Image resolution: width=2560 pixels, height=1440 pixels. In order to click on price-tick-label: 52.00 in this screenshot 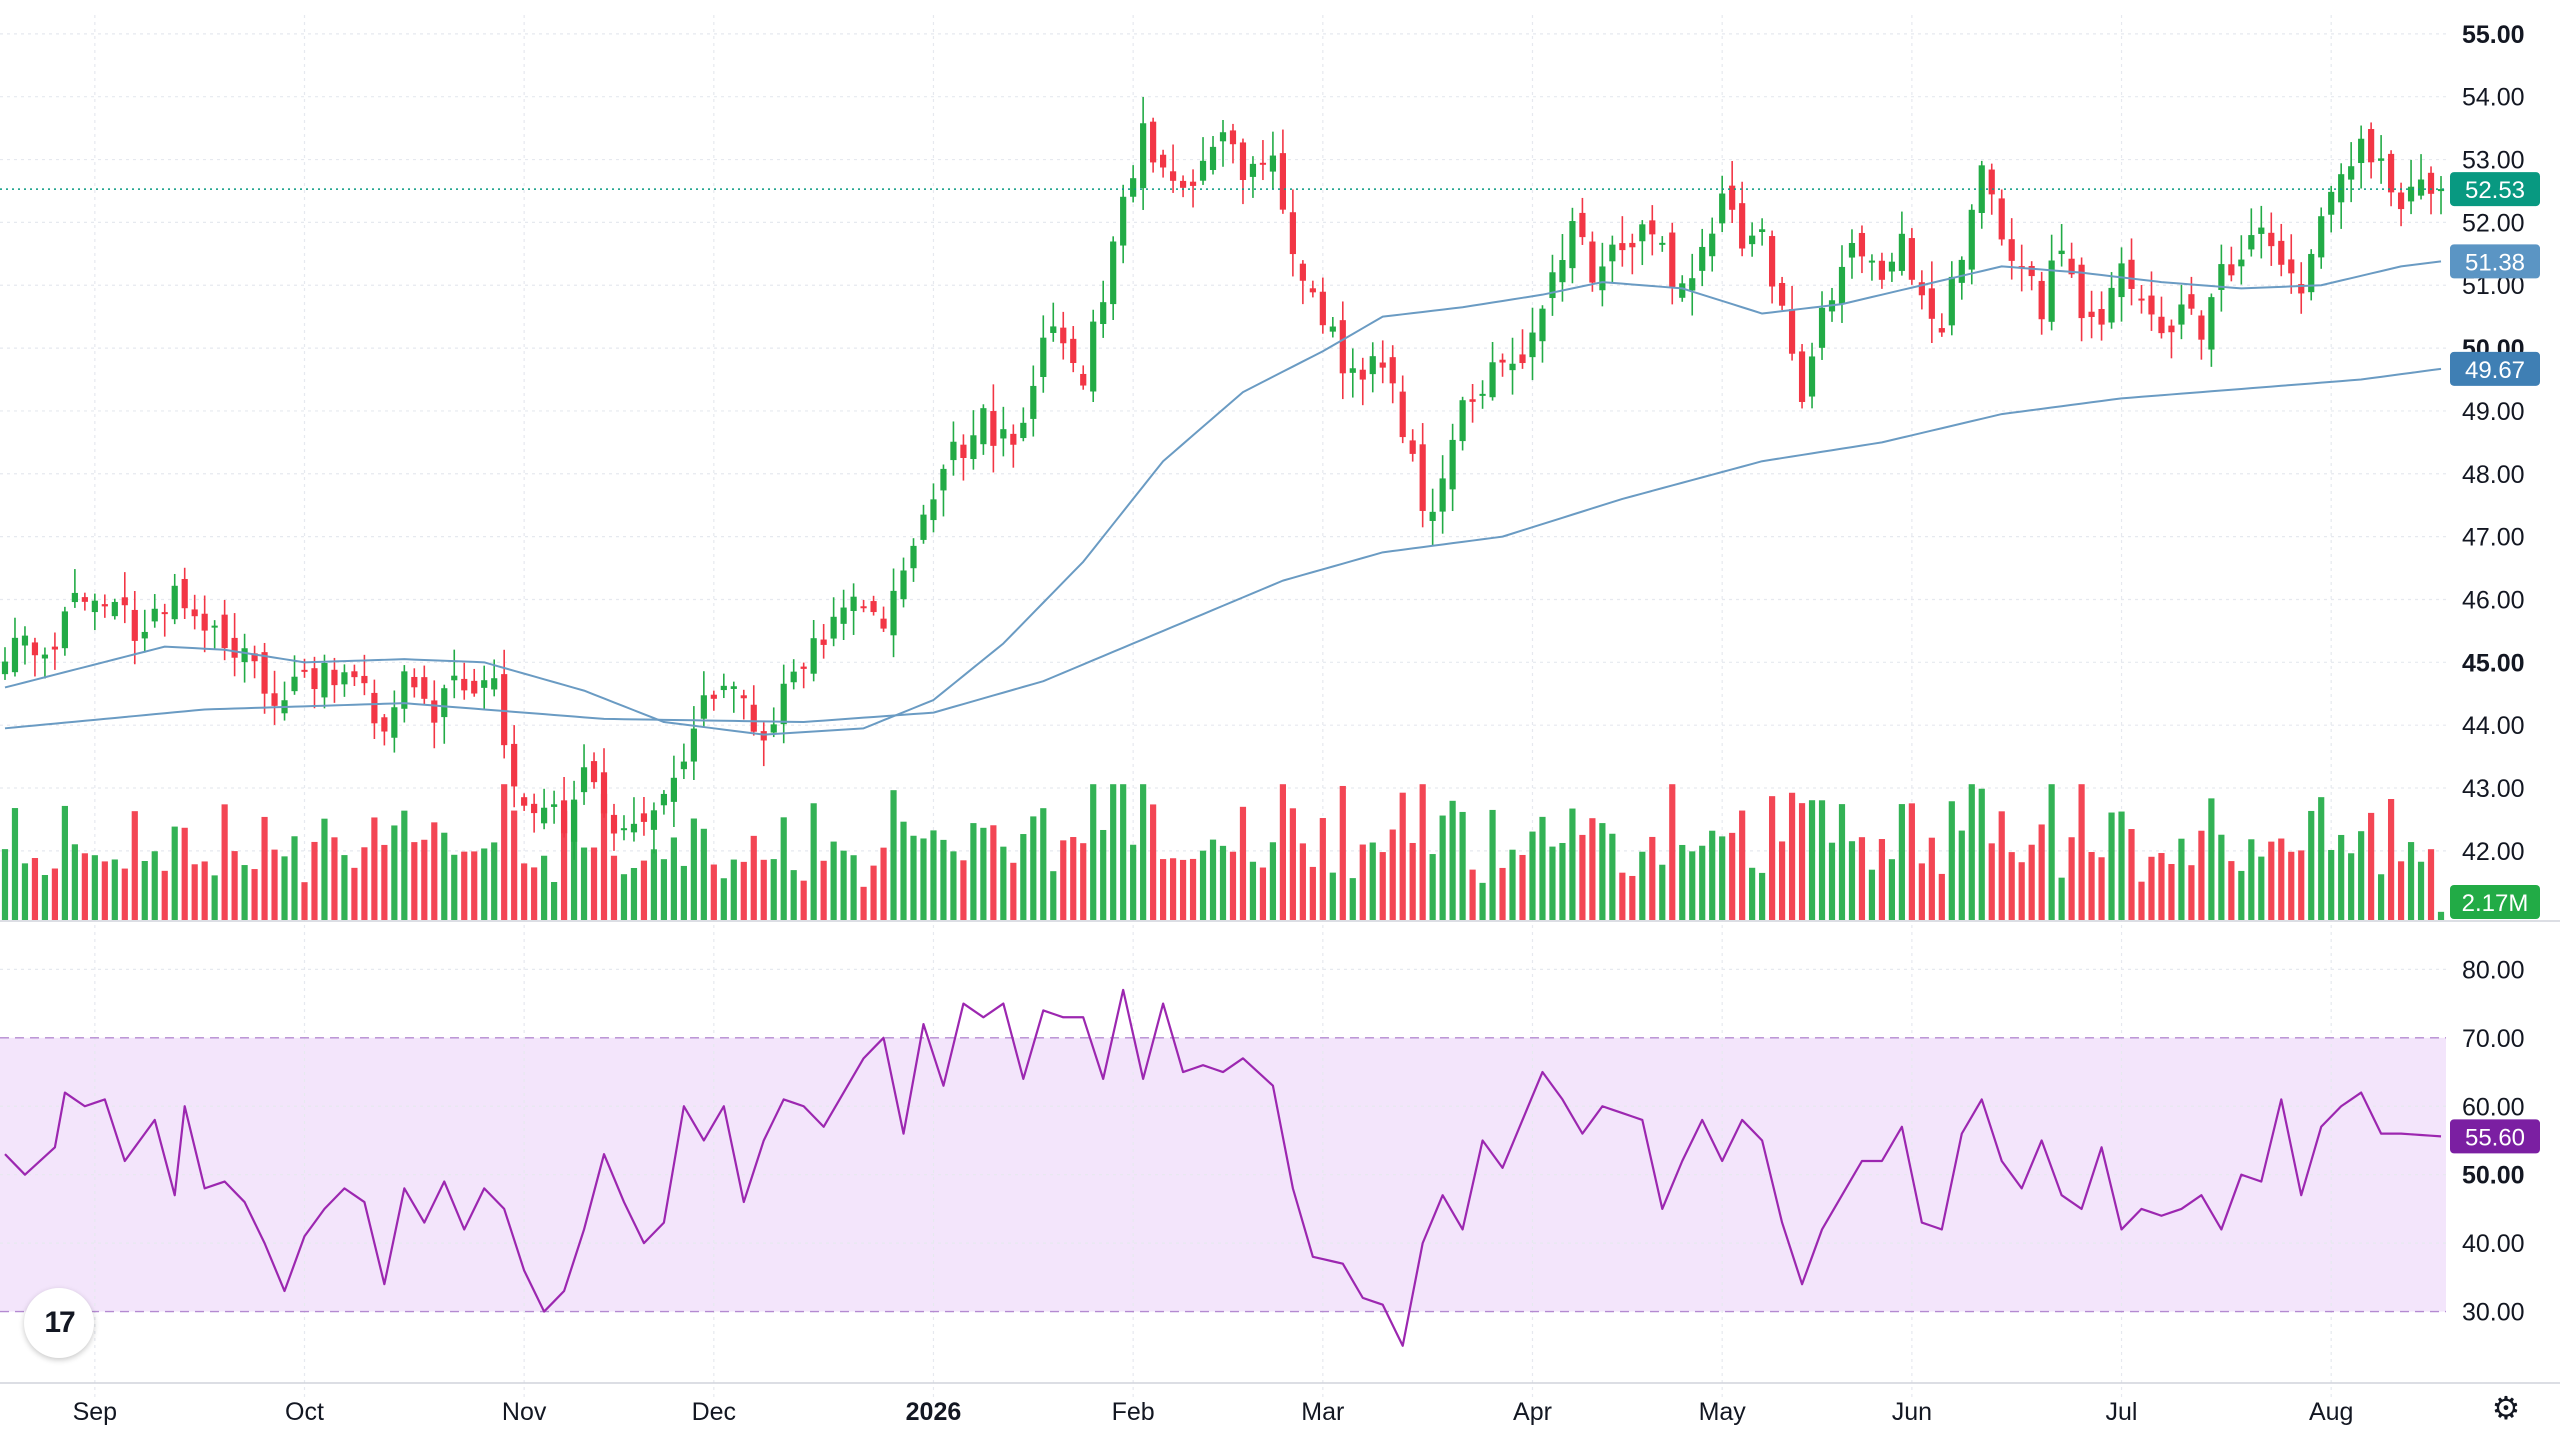, I will do `click(2493, 223)`.